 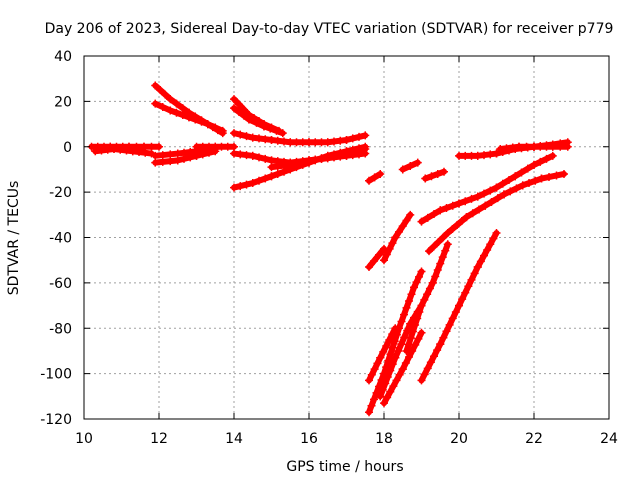 What do you see at coordinates (344, 467) in the screenshot?
I see `x-axis-label: GPS time / hours` at bounding box center [344, 467].